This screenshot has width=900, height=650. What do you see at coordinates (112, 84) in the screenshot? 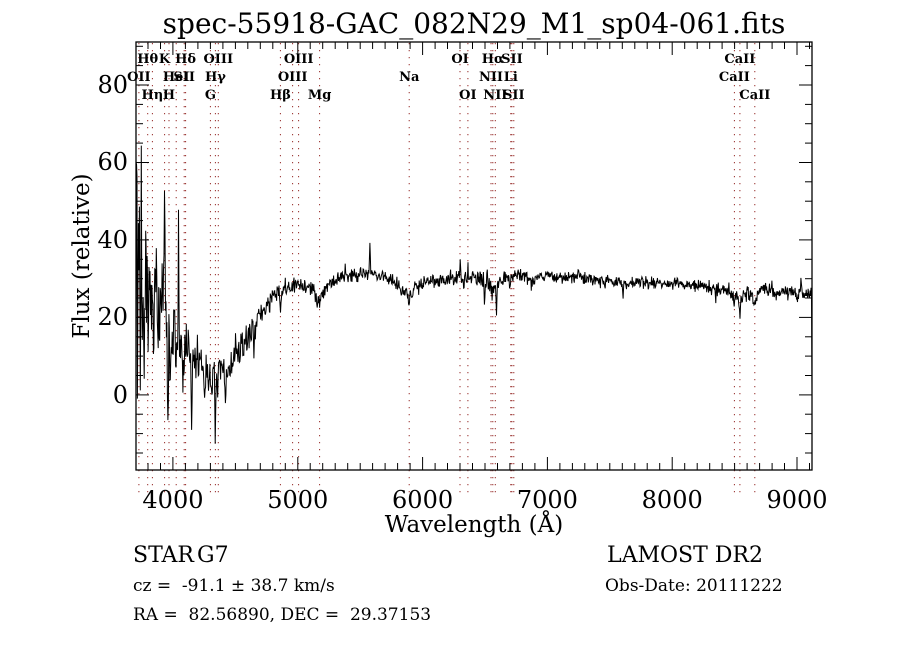
I see `y-tick-label: 80` at bounding box center [112, 84].